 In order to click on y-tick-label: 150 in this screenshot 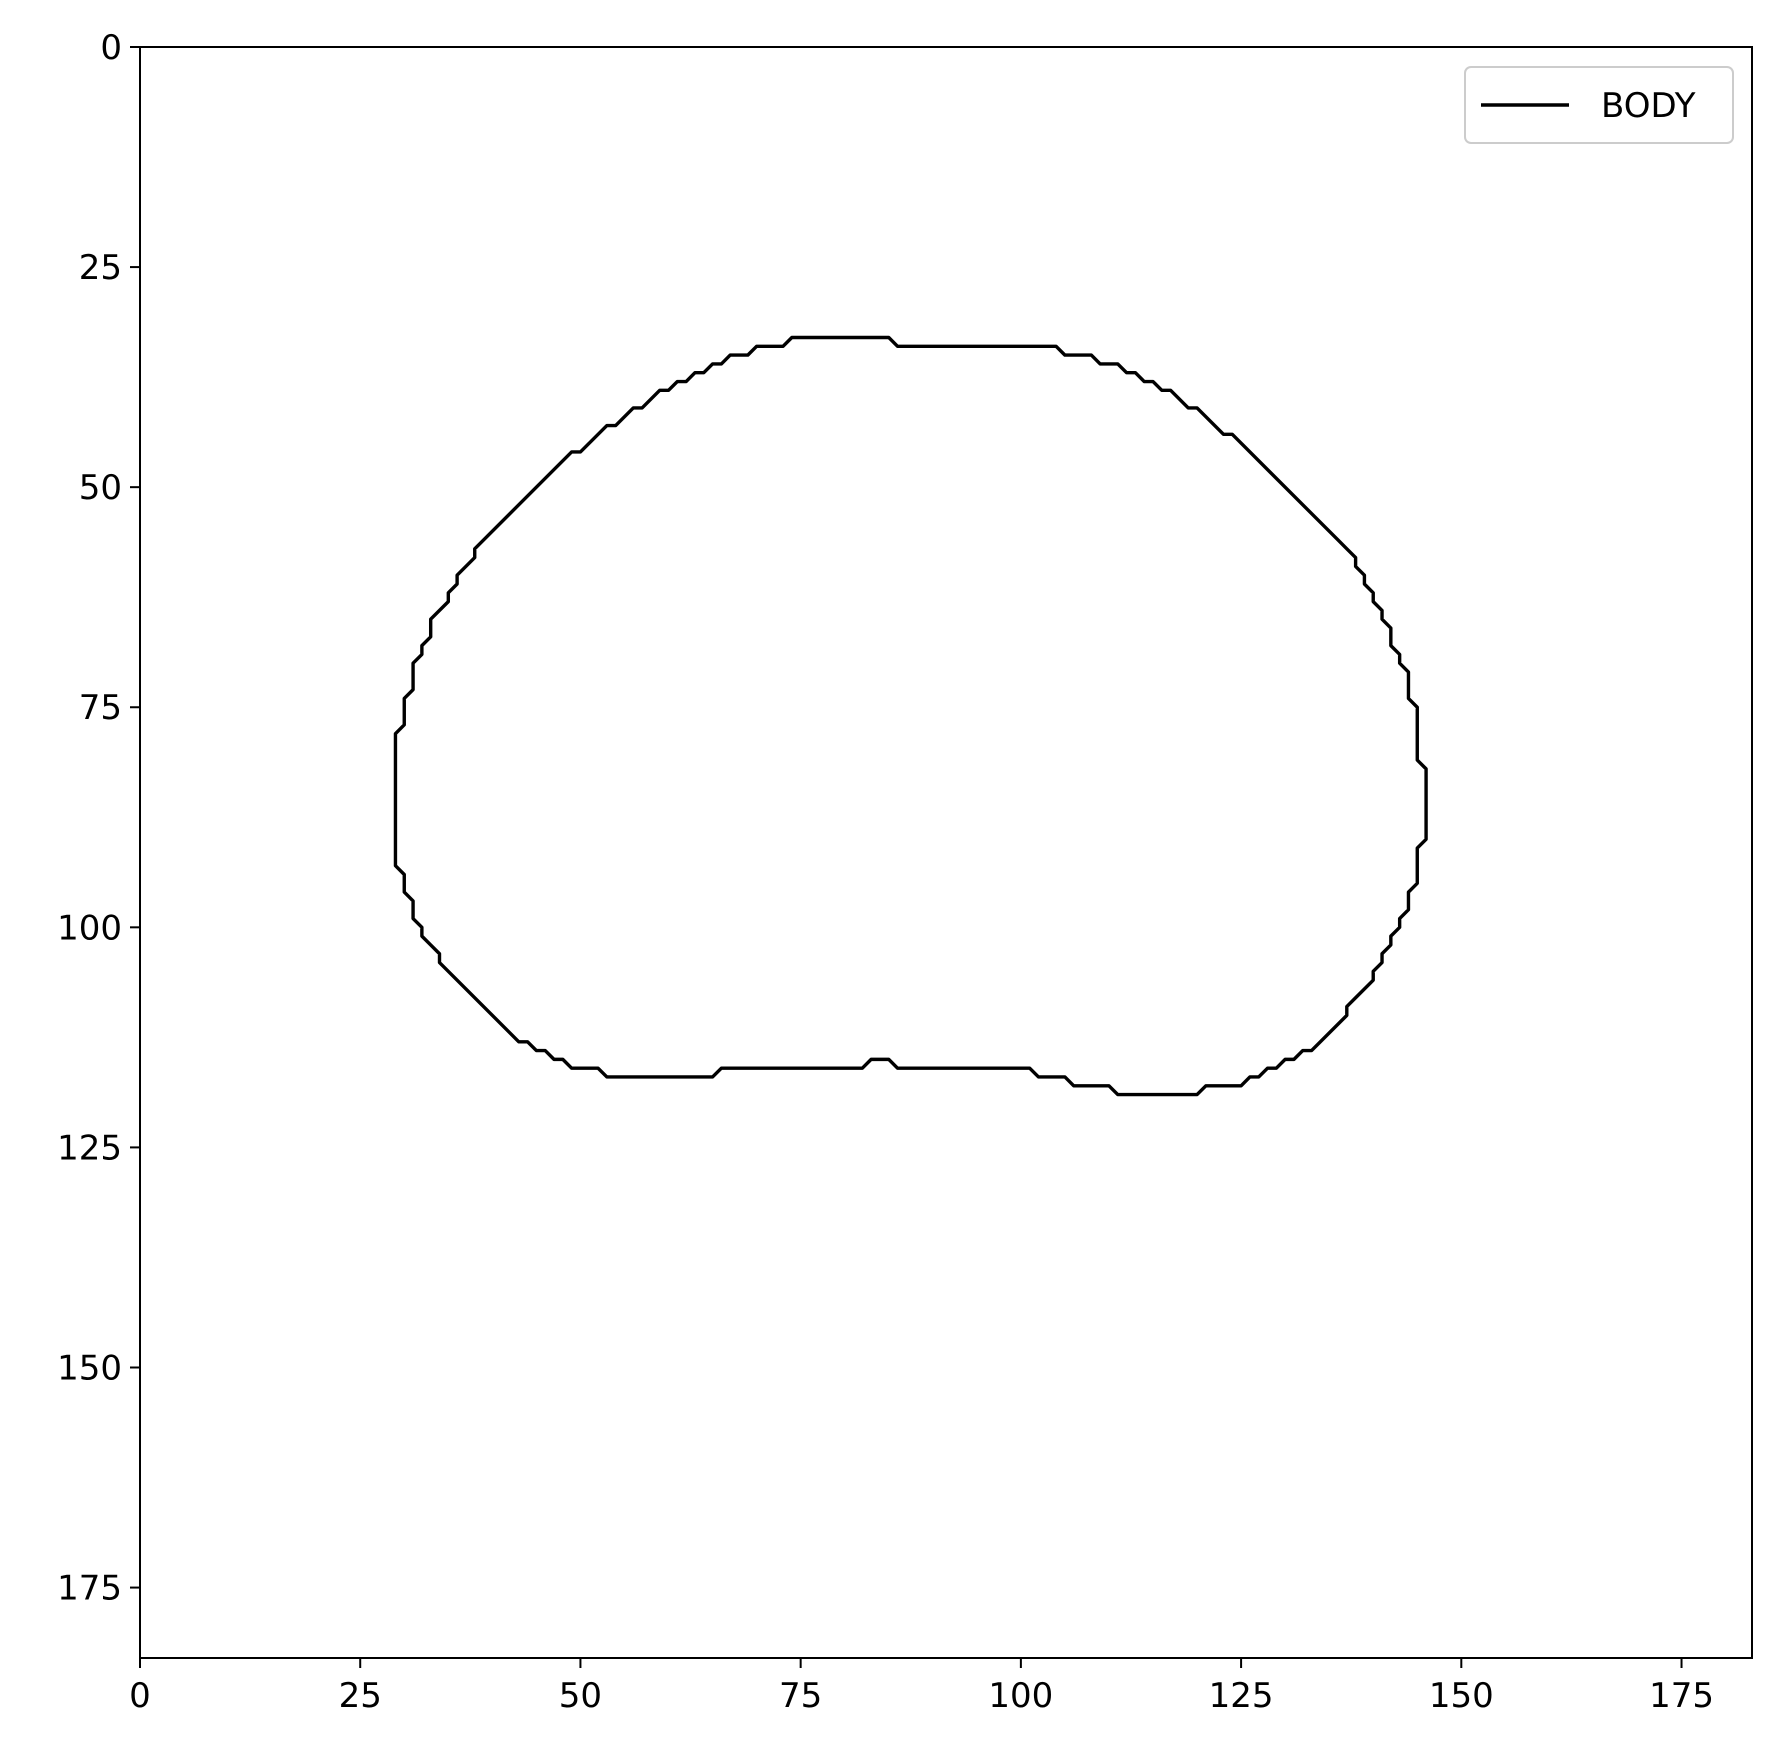, I will do `click(89, 1368)`.